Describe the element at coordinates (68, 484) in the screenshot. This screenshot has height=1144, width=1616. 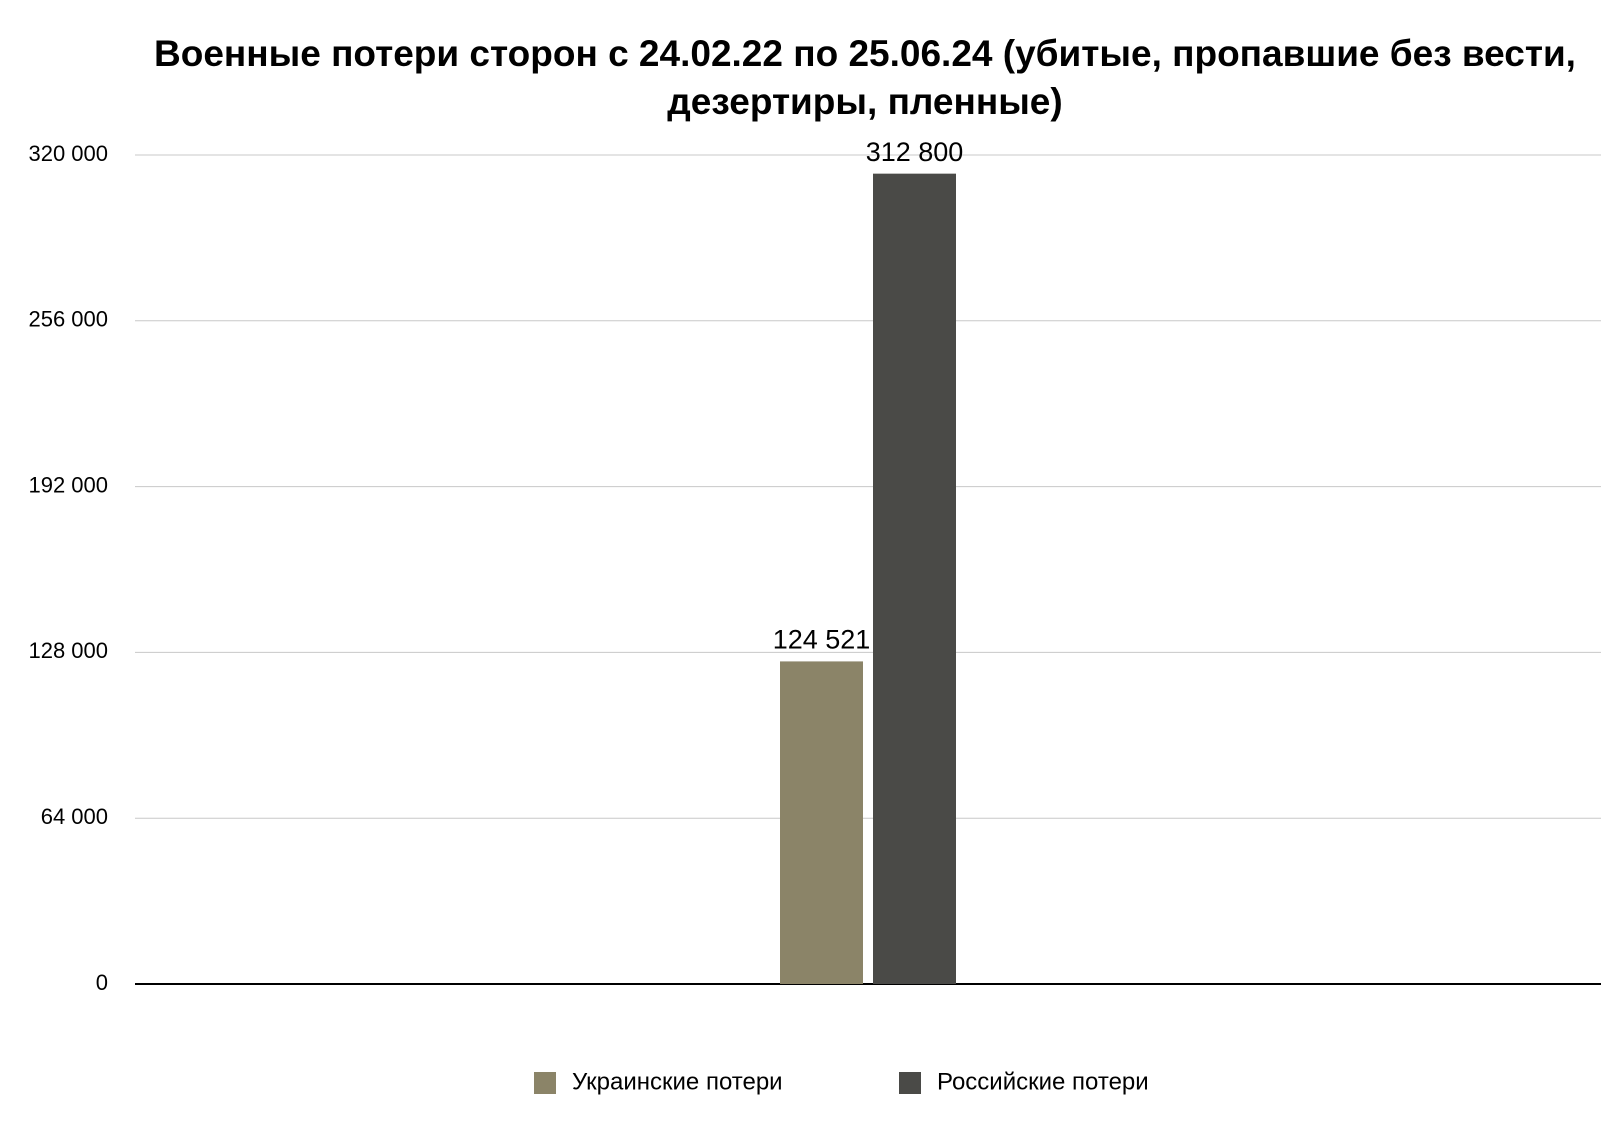
I see `y-tick-label: 192 000` at that location.